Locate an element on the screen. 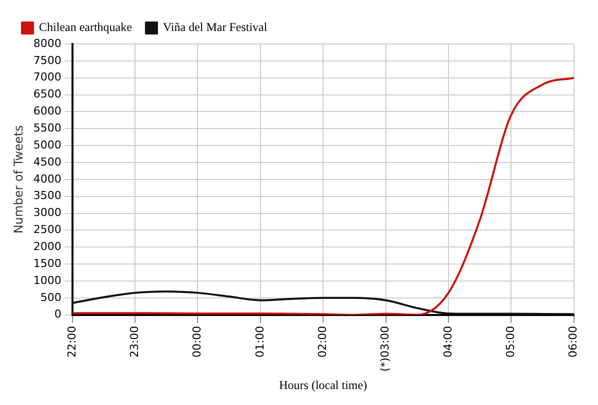 This screenshot has height=405, width=598. y-tick-label: 3500 is located at coordinates (47, 195).